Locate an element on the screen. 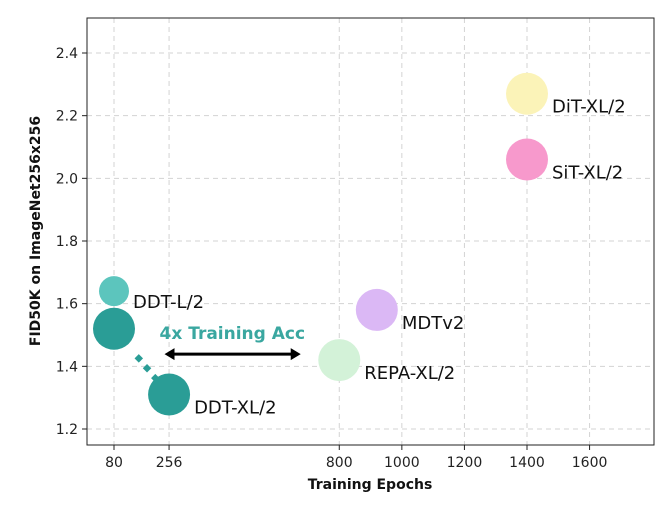  x-tick-label: 256 is located at coordinates (169, 463).